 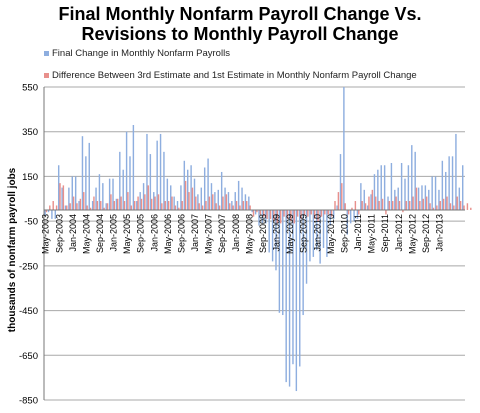 I want to click on x-tick-label: Jan-2011, so click(x=358, y=232).